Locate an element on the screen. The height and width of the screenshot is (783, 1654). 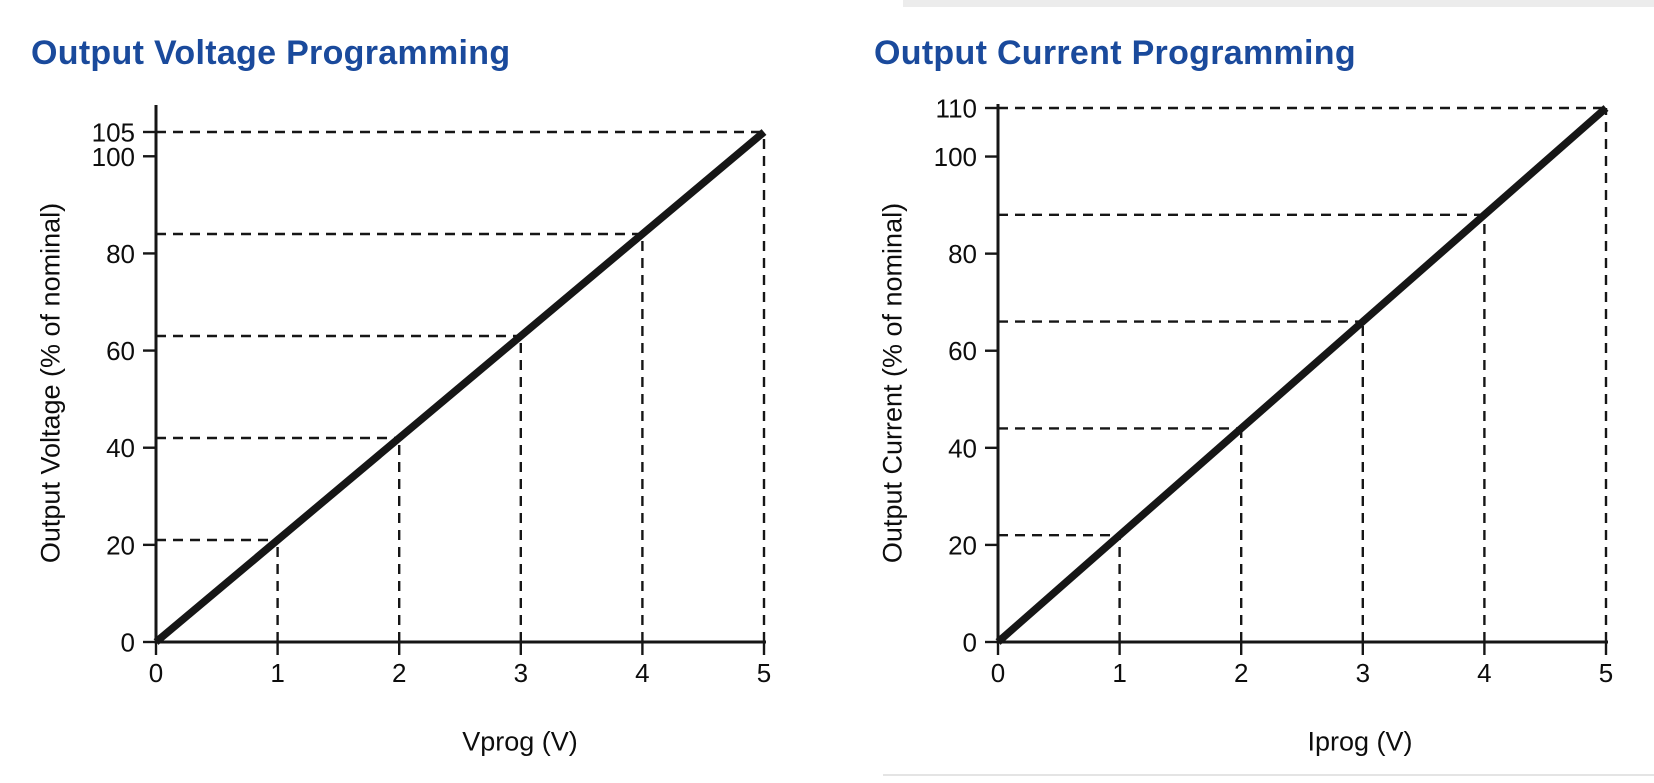
voltage-chart-title: Output Voltage Programming is located at coordinates (271, 53).